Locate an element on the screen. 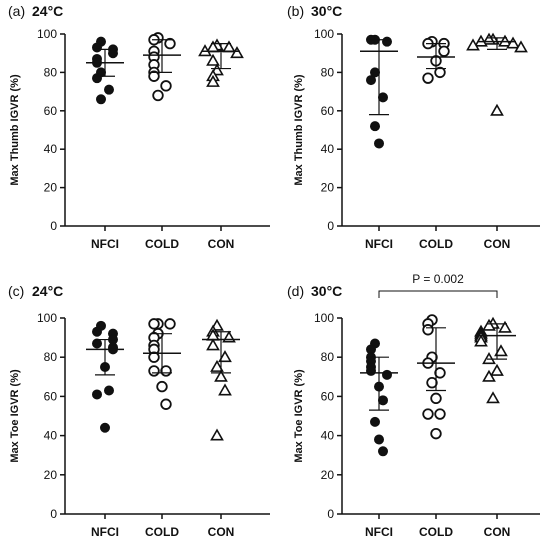  panel-label: (a) is located at coordinates (16, 11).